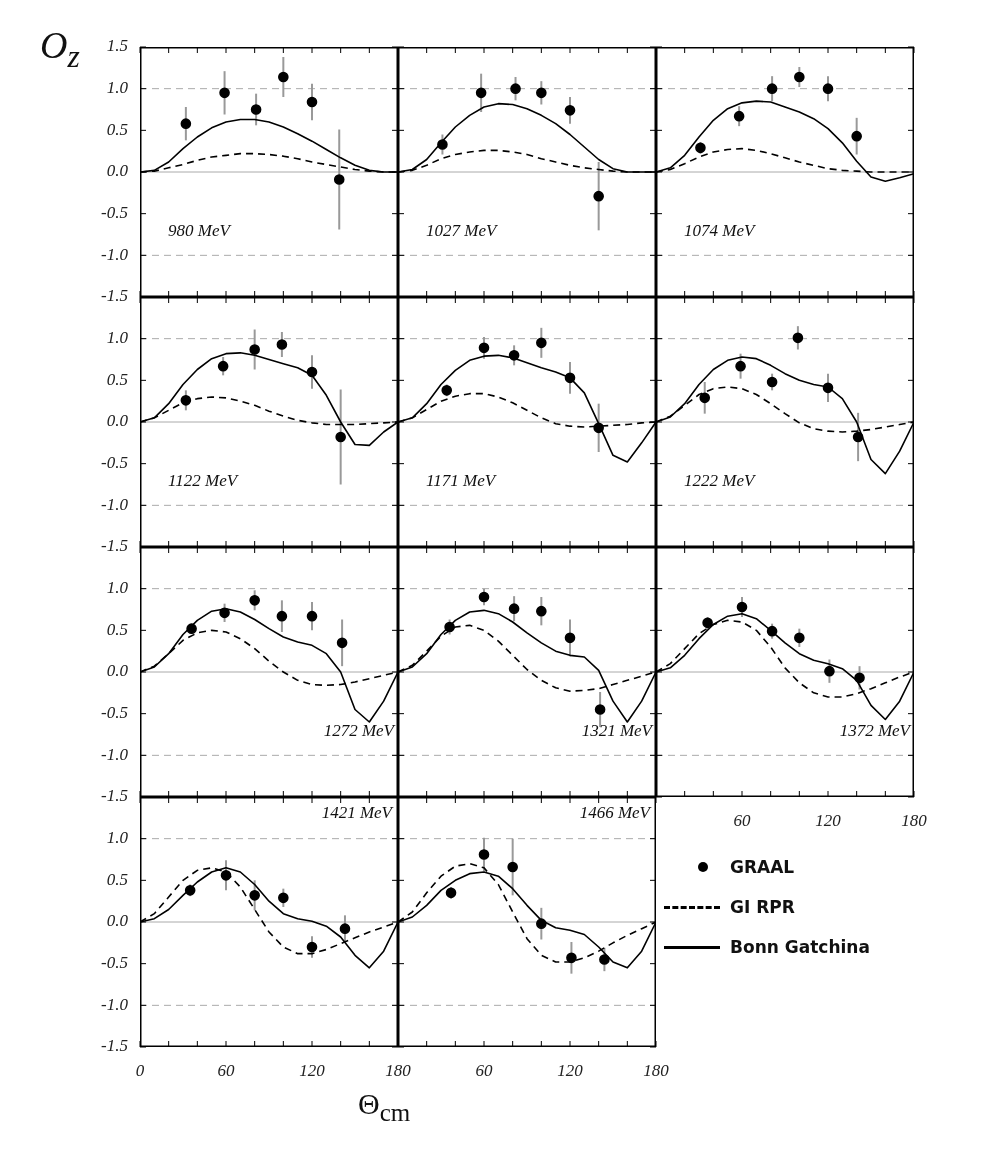 This screenshot has height=1169, width=1001. What do you see at coordinates (204, 481) in the screenshot?
I see `text: 1122 MeV` at bounding box center [204, 481].